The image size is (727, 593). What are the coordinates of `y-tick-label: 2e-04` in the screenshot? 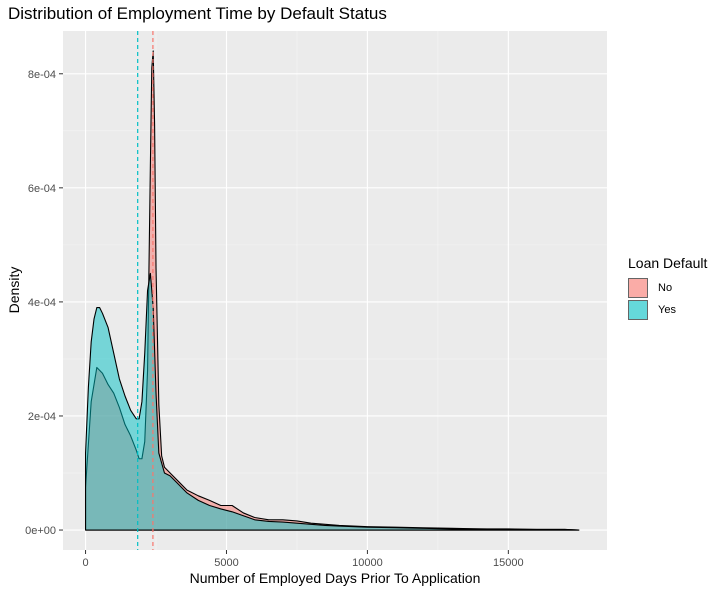 It's located at (42, 417).